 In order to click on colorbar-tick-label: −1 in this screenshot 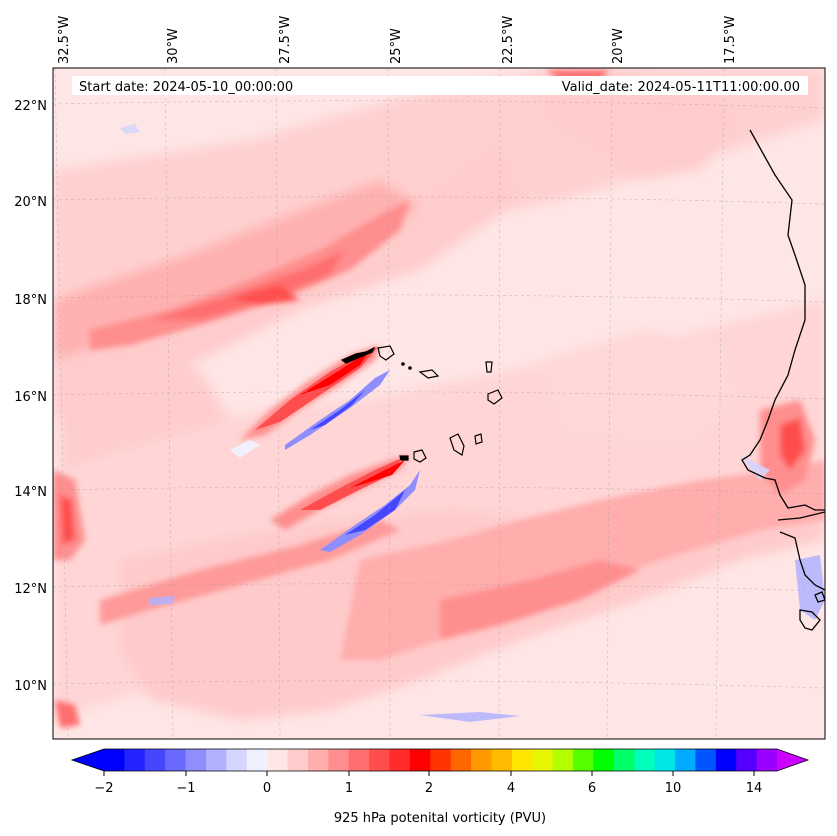, I will do `click(185, 788)`.